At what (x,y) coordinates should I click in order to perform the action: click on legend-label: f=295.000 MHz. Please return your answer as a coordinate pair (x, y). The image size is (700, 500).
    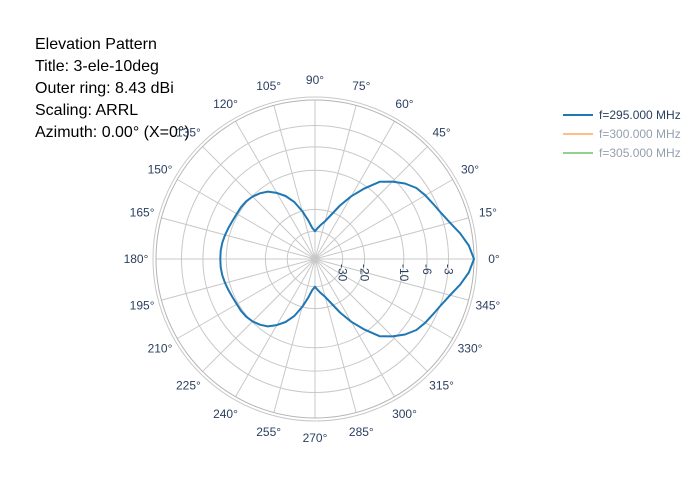
    Looking at the image, I should click on (640, 115).